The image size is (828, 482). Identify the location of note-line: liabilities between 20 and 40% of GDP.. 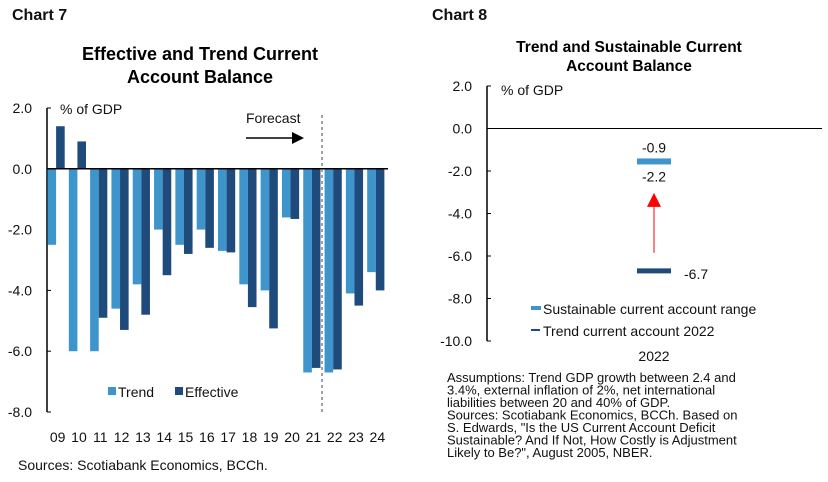
(558, 402).